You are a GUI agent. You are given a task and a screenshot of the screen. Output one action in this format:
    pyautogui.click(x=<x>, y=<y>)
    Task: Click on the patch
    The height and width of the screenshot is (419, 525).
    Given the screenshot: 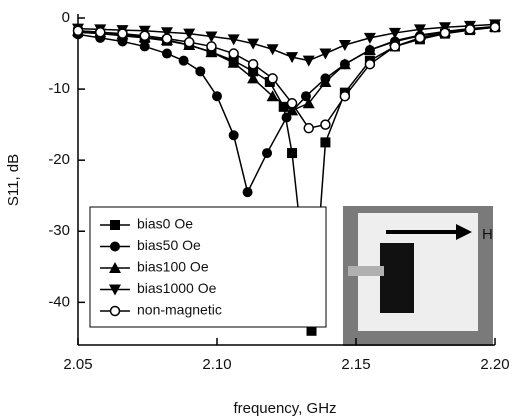 What is the action you would take?
    pyautogui.click(x=397, y=278)
    